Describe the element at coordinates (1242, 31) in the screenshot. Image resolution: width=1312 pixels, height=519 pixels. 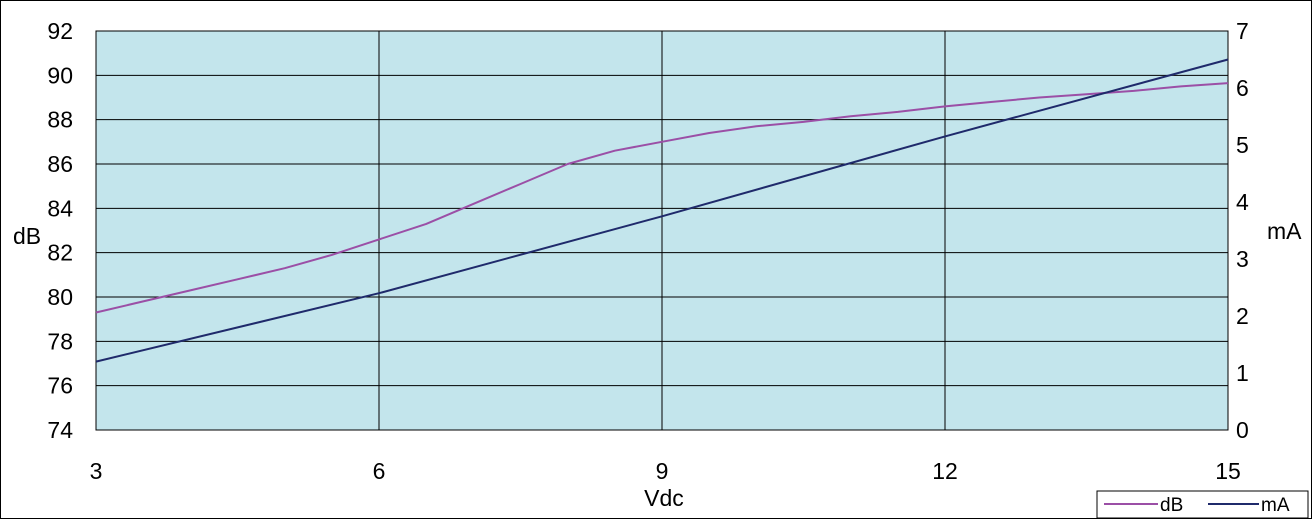
I see `y-right-tick-label: 7` at that location.